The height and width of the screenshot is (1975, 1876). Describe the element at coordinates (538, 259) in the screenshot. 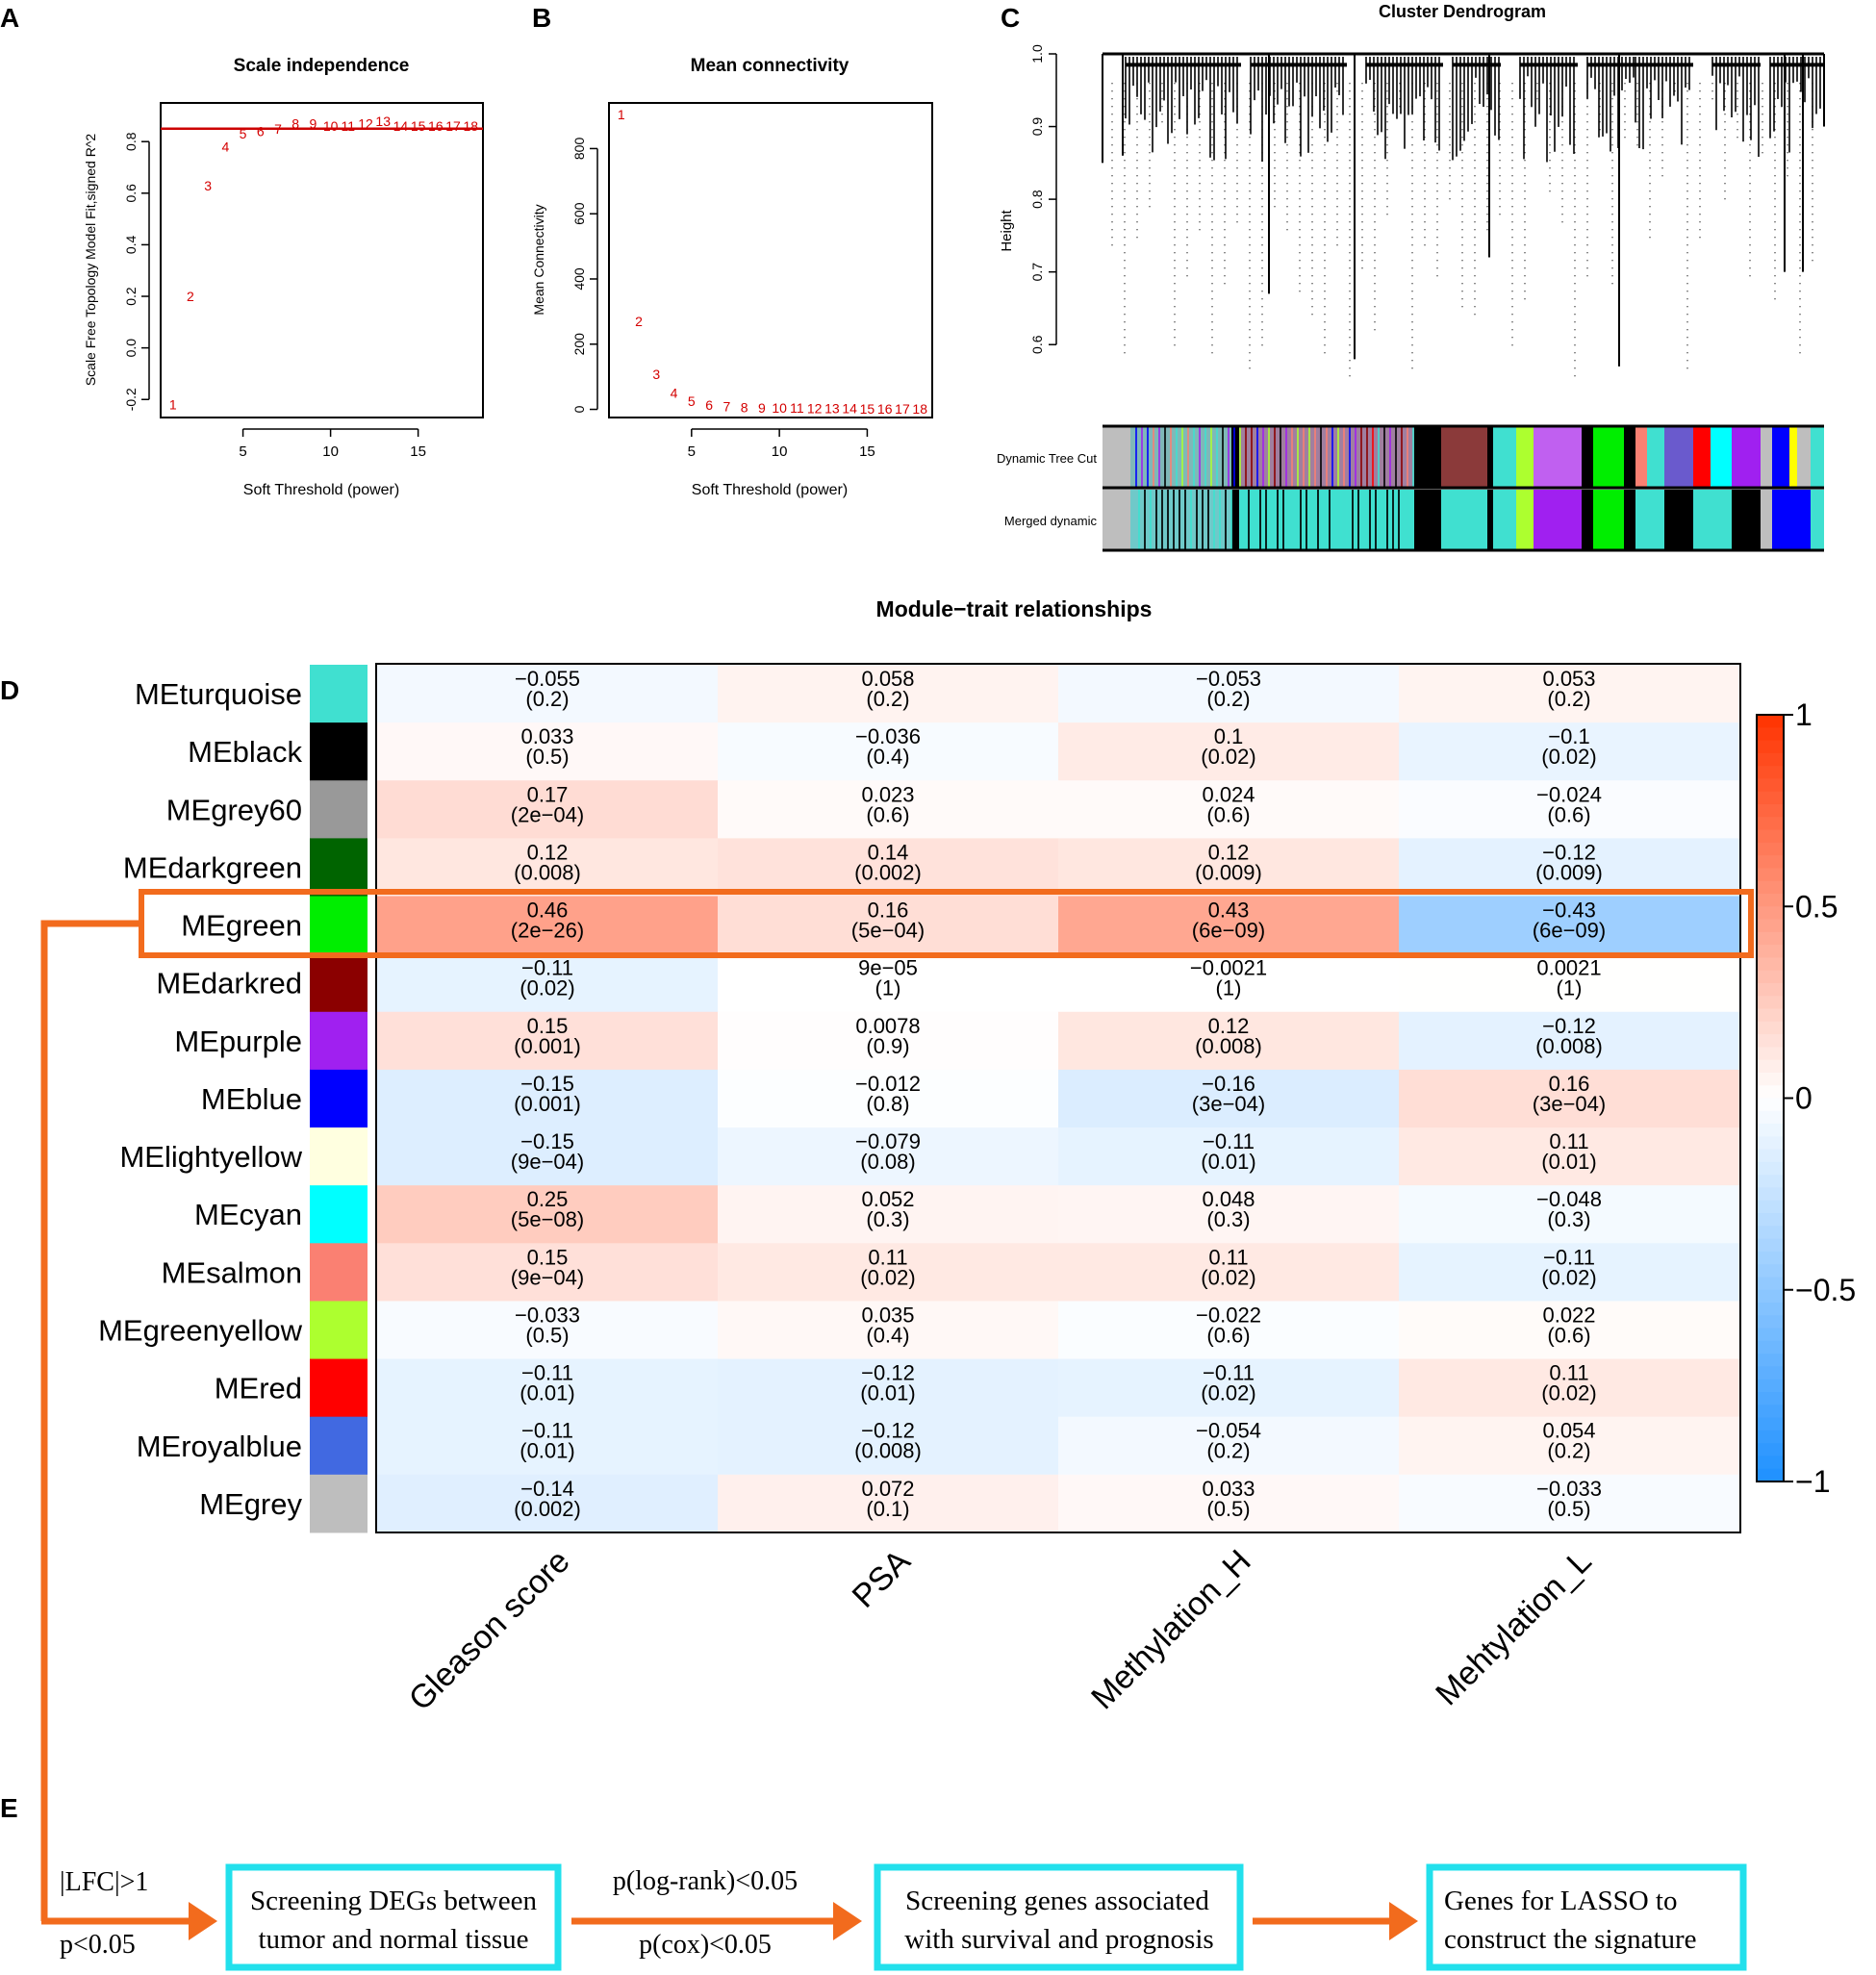

I see `panel-b-ylabel: Mean Connectivity` at that location.